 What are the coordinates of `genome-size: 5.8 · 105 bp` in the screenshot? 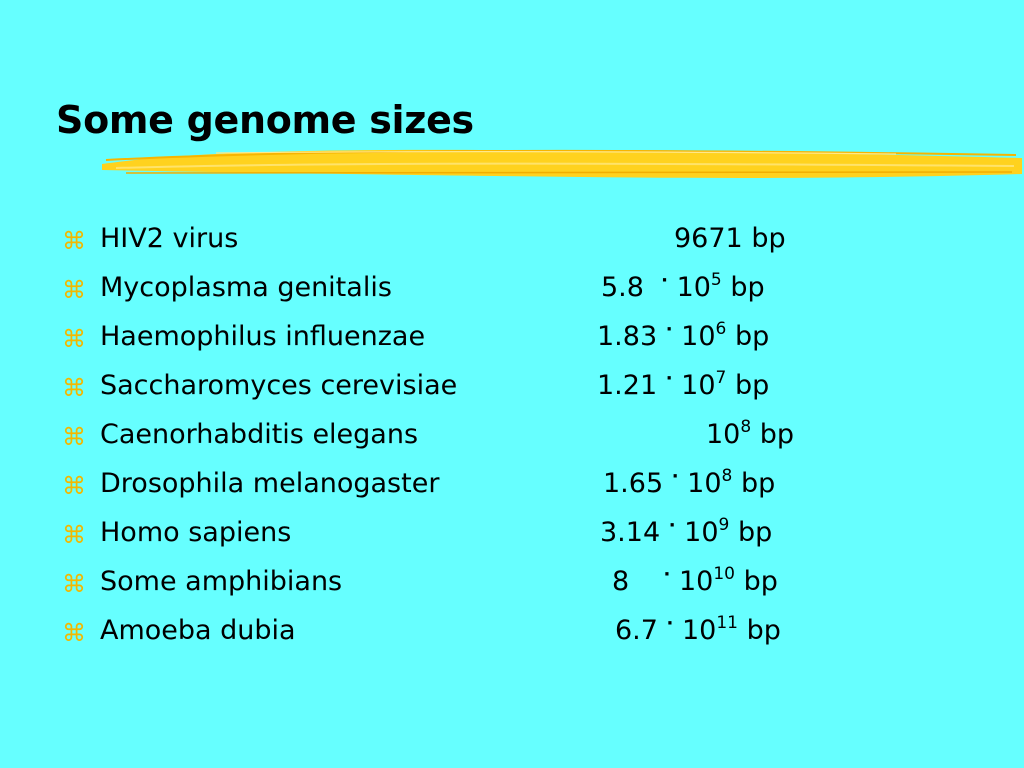 It's located at (683, 286).